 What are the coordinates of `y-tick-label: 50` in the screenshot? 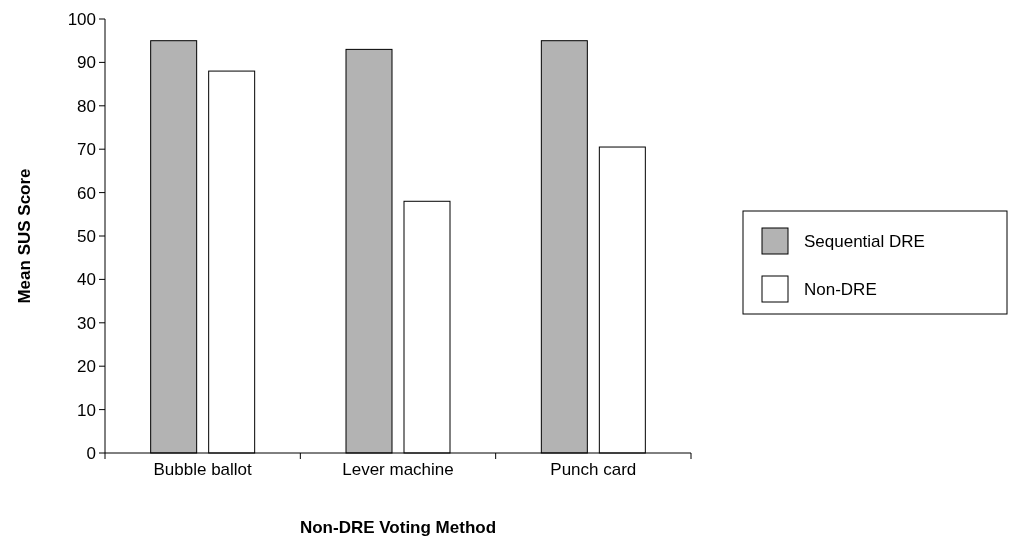 It's located at (86, 236).